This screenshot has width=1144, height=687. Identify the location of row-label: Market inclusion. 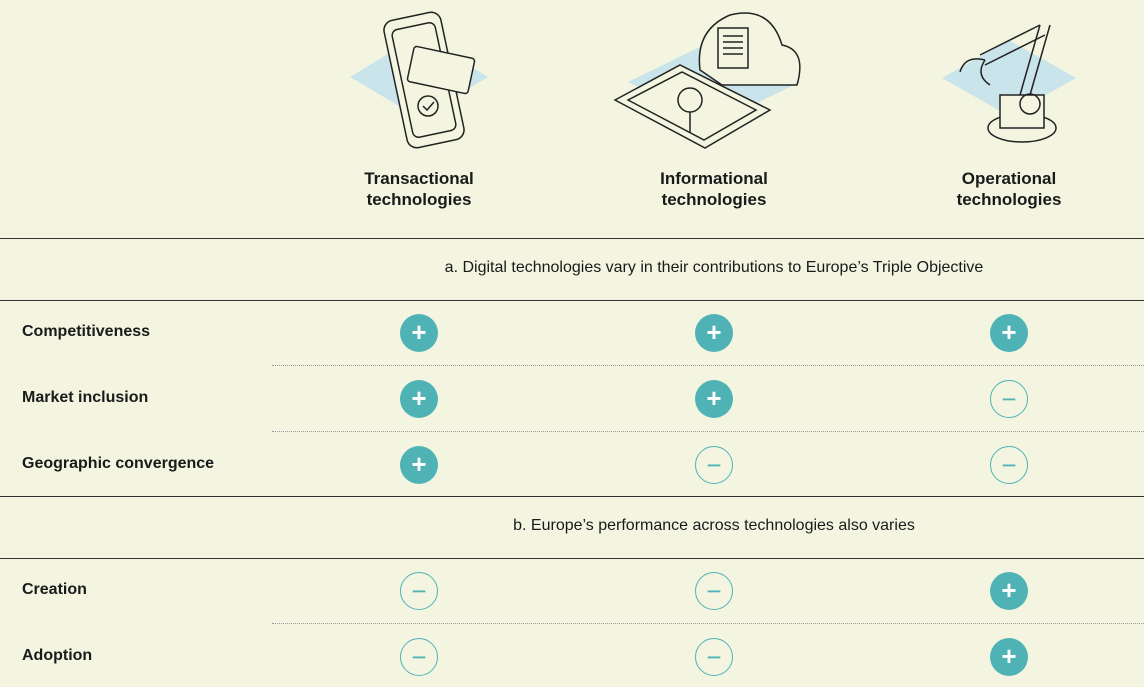
(85, 397).